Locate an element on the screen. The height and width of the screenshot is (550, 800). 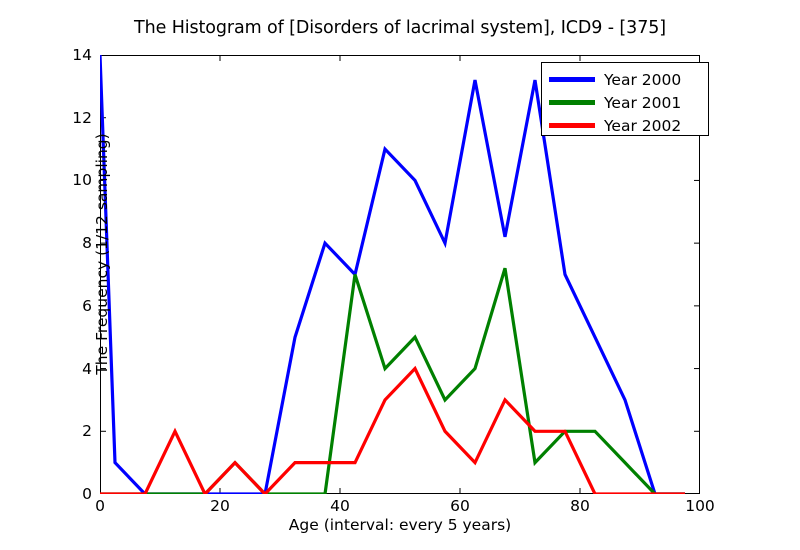
legend-label: Year 2001 is located at coordinates (643, 102).